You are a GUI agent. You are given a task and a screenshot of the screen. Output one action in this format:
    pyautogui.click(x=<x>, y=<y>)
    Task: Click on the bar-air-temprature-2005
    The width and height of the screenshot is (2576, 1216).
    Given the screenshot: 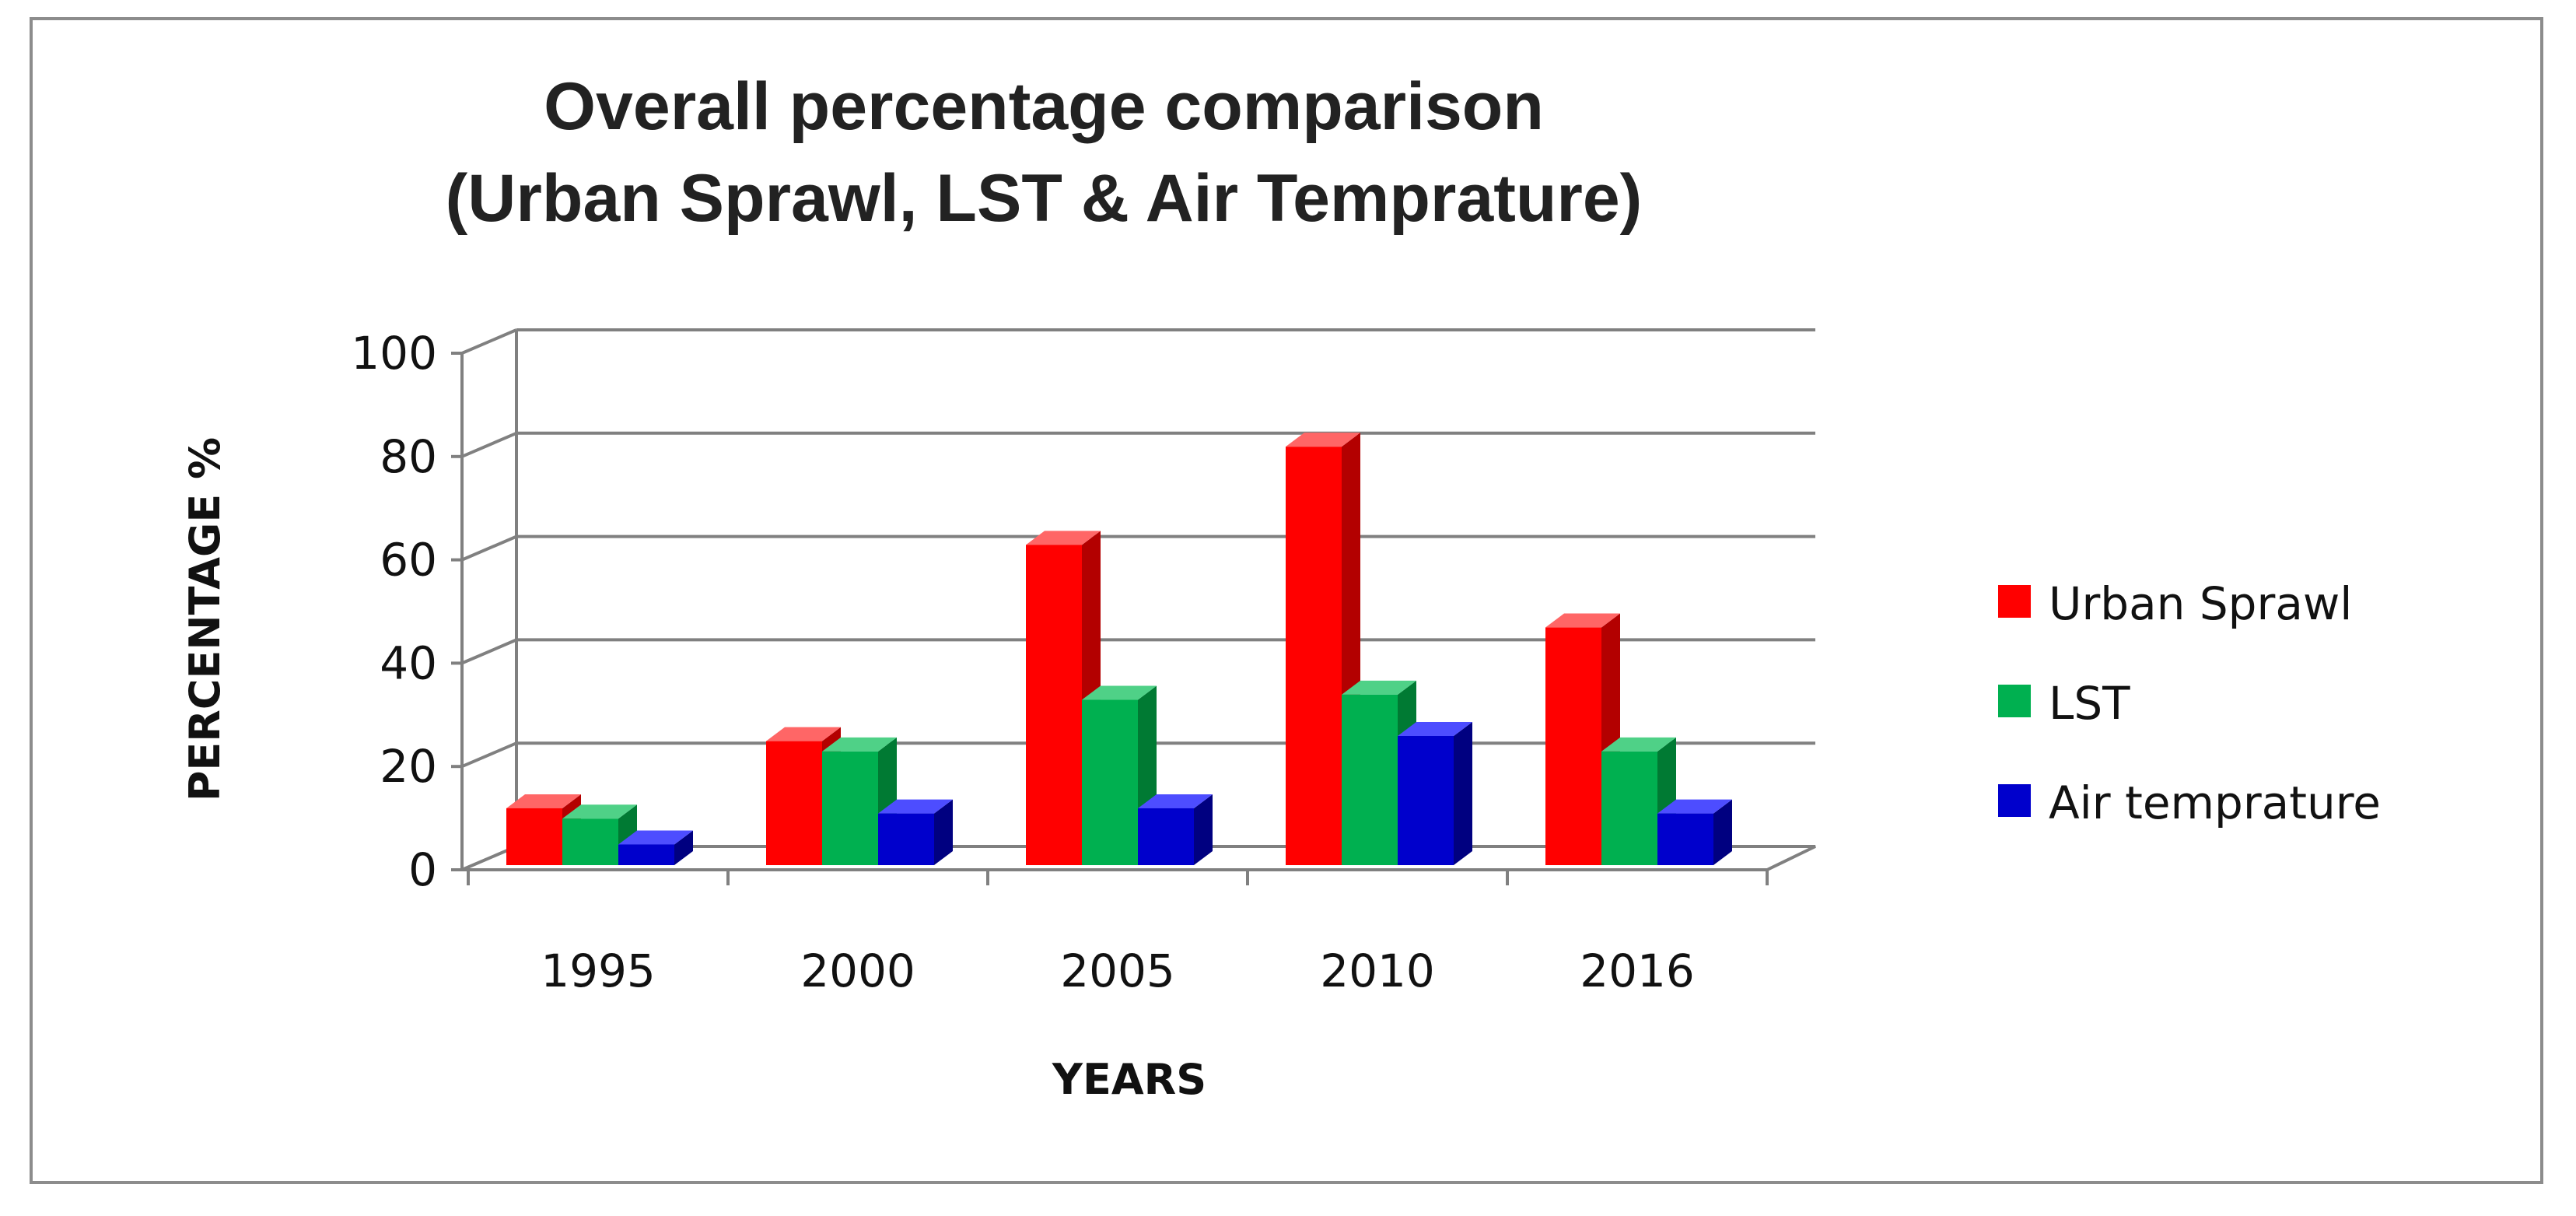 What is the action you would take?
    pyautogui.click(x=1175, y=829)
    